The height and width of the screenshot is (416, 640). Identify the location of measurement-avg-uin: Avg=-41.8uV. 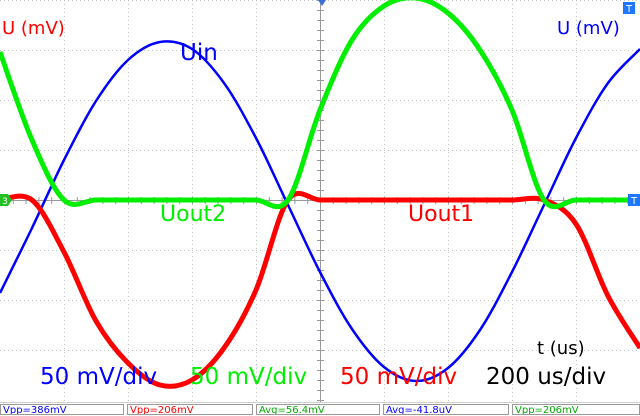
(446, 409).